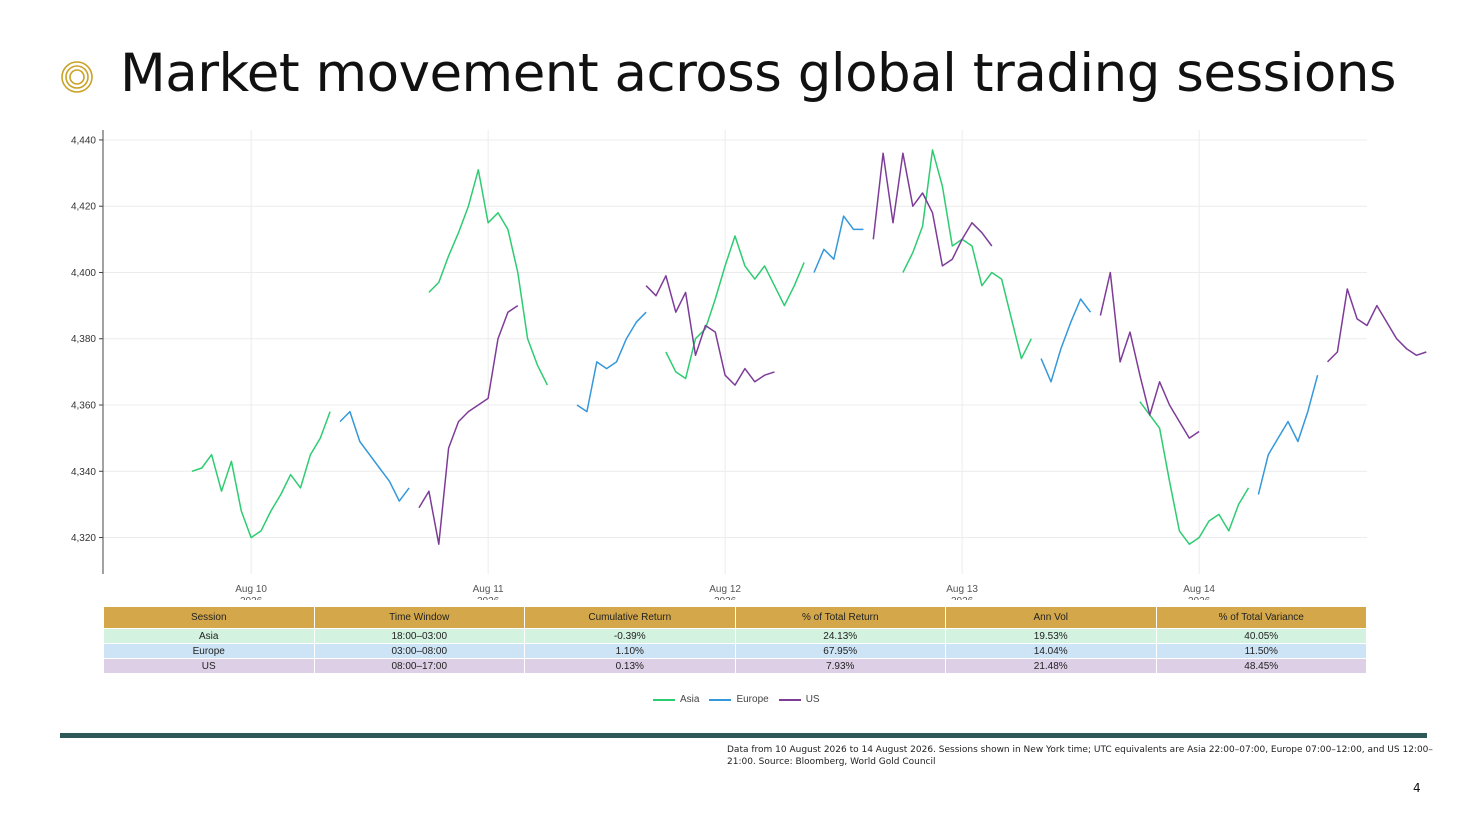 This screenshot has width=1467, height=825. What do you see at coordinates (1261, 617) in the screenshot?
I see `column-header-pct-total-variance: % of Total Variance` at bounding box center [1261, 617].